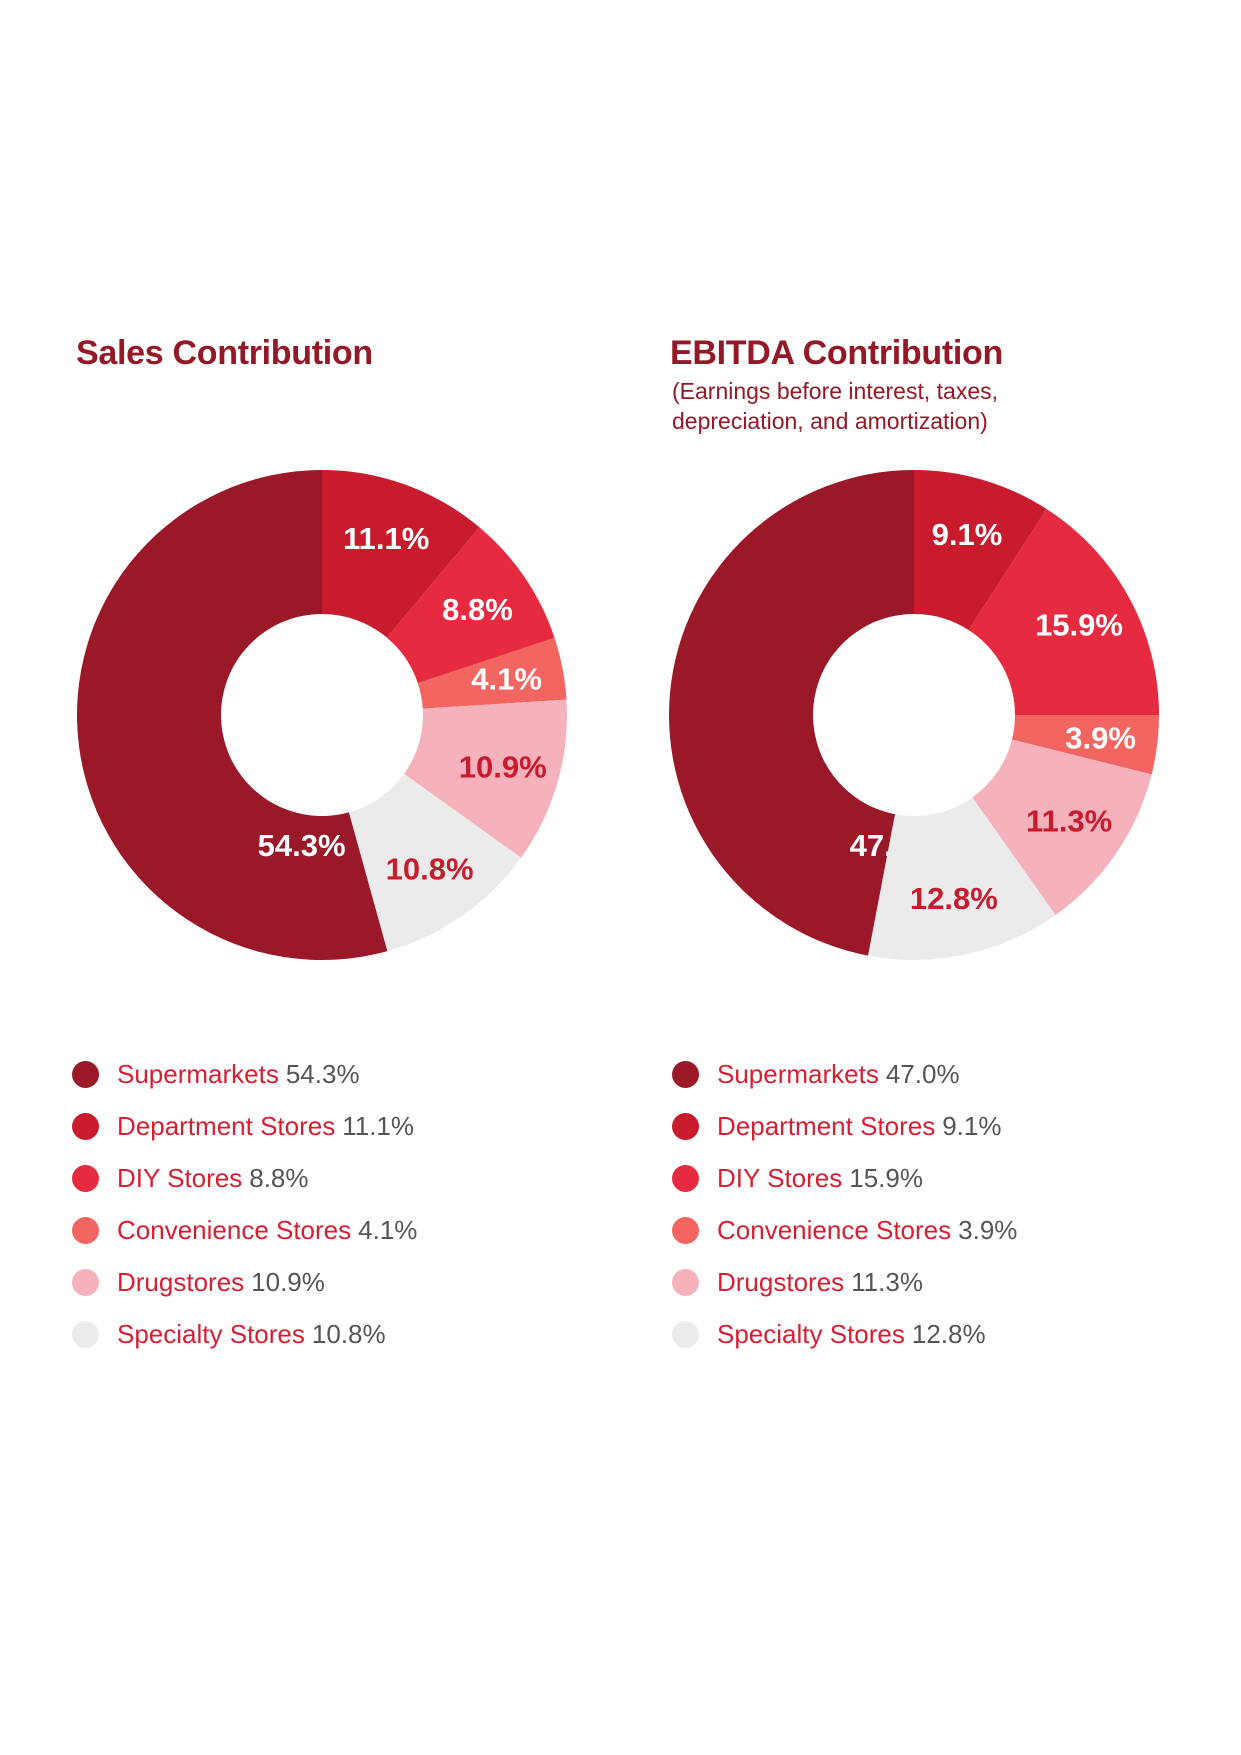 This screenshot has width=1241, height=1755. I want to click on legend-item-department-stores: Department Stores 11.1%, so click(244, 1126).